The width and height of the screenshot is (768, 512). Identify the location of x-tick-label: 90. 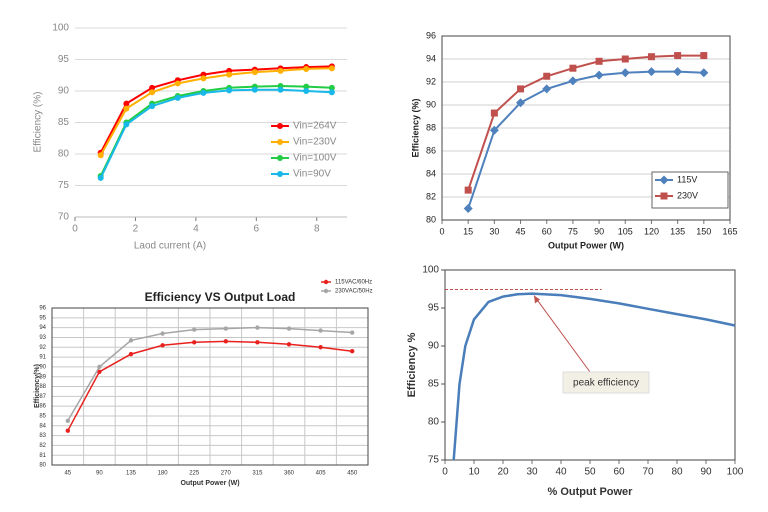
(706, 472).